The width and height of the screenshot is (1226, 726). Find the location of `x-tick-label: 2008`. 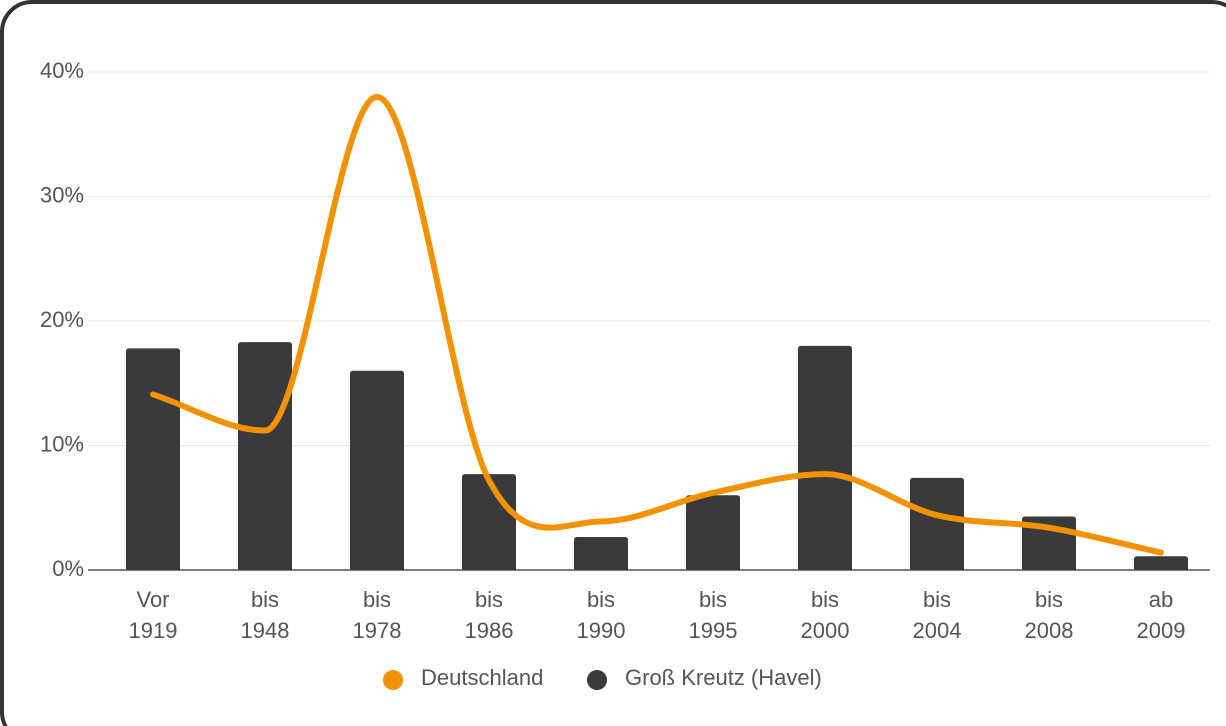

x-tick-label: 2008 is located at coordinates (1049, 630).